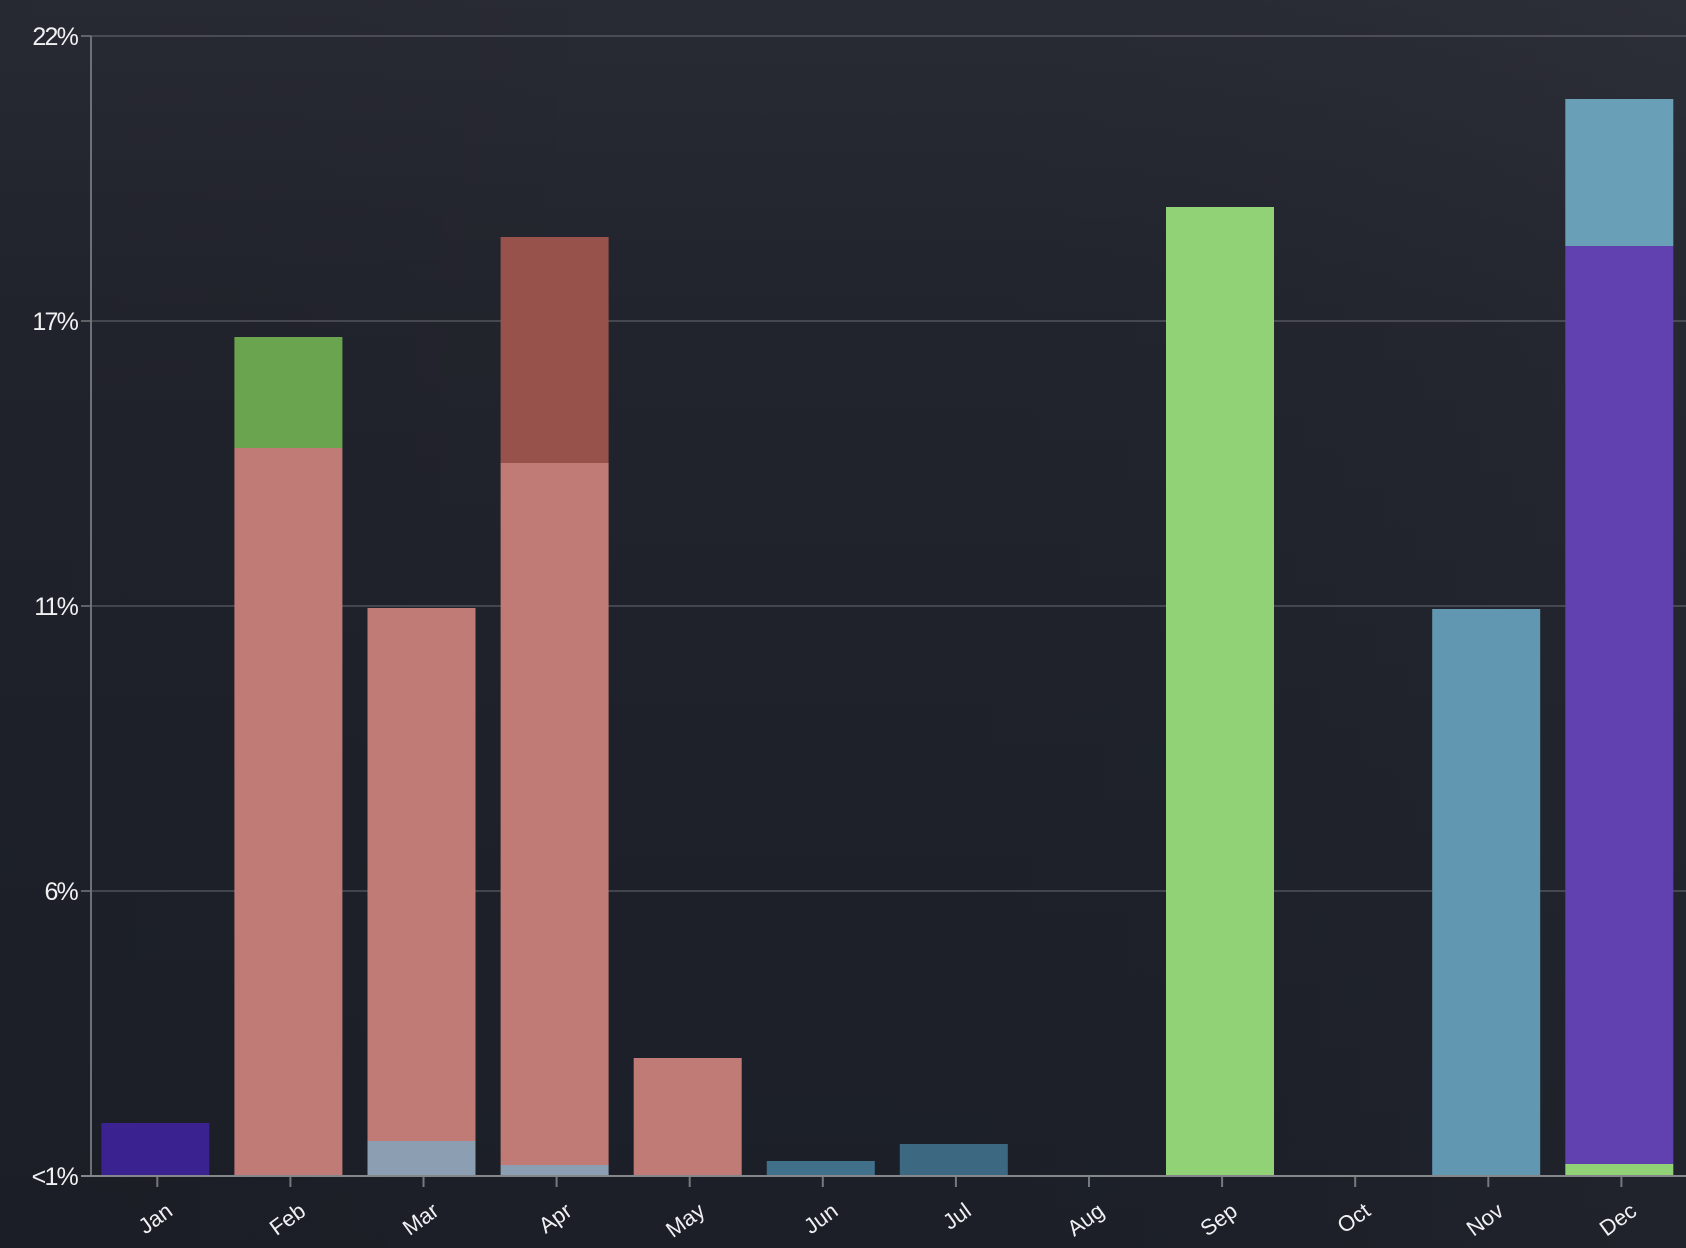 The image size is (1686, 1248). What do you see at coordinates (55, 1177) in the screenshot?
I see `svg-text: <1%` at bounding box center [55, 1177].